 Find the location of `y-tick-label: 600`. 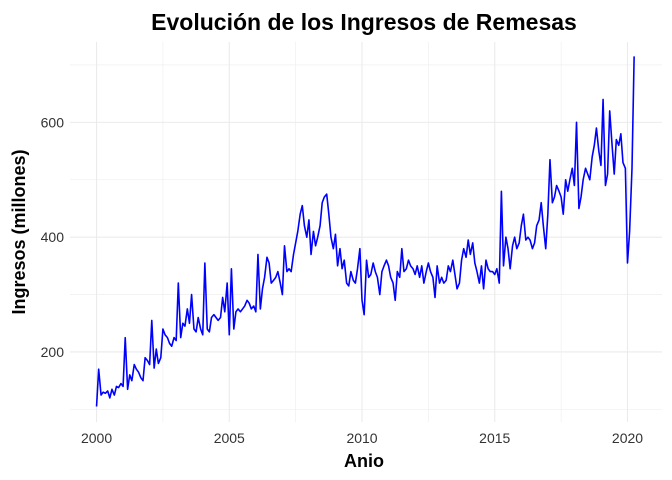

y-tick-label: 600 is located at coordinates (53, 122).